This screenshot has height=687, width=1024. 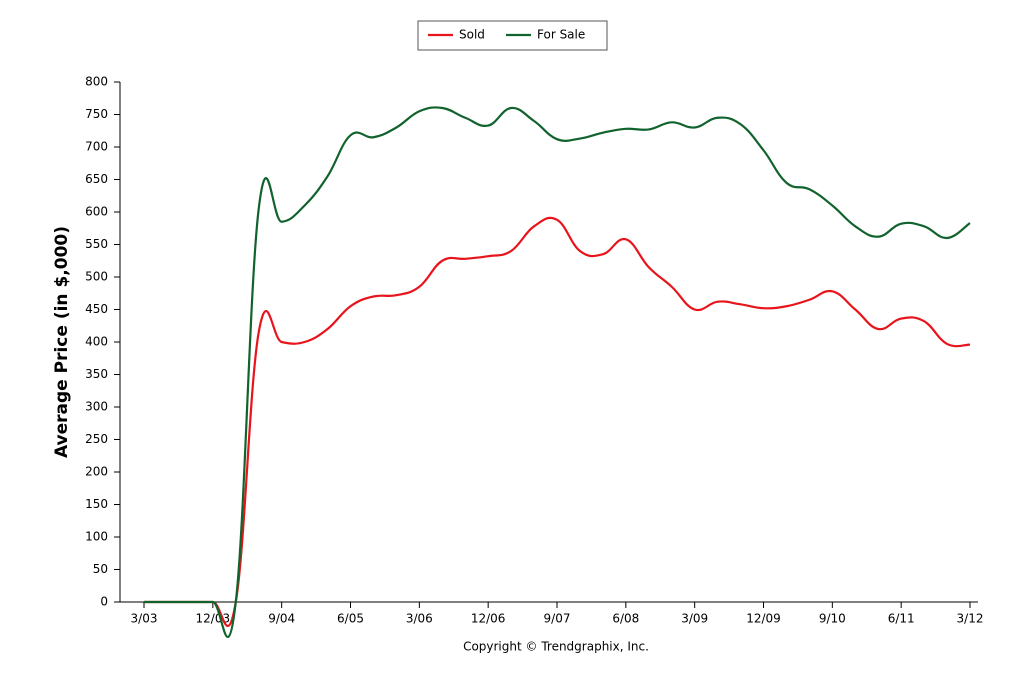 I want to click on y-tick-label: 300, so click(x=96, y=407).